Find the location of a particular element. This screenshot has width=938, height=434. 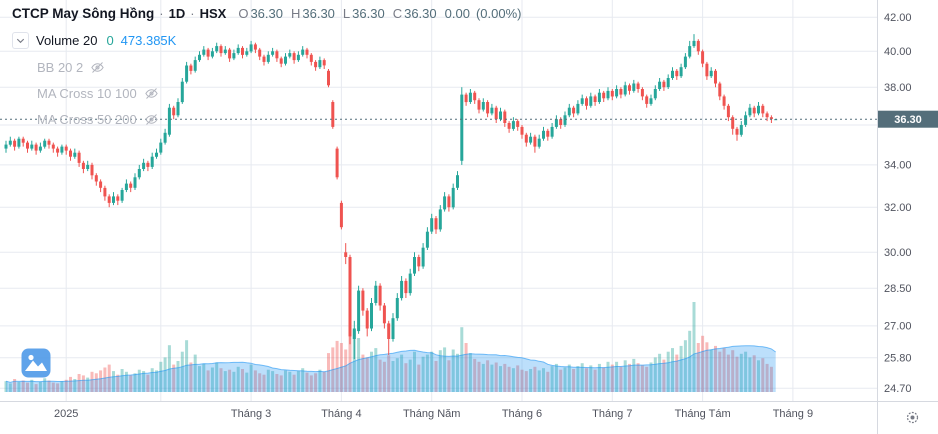

ma-cross-10-100-label: MA Cross 10 100 is located at coordinates (87, 93).